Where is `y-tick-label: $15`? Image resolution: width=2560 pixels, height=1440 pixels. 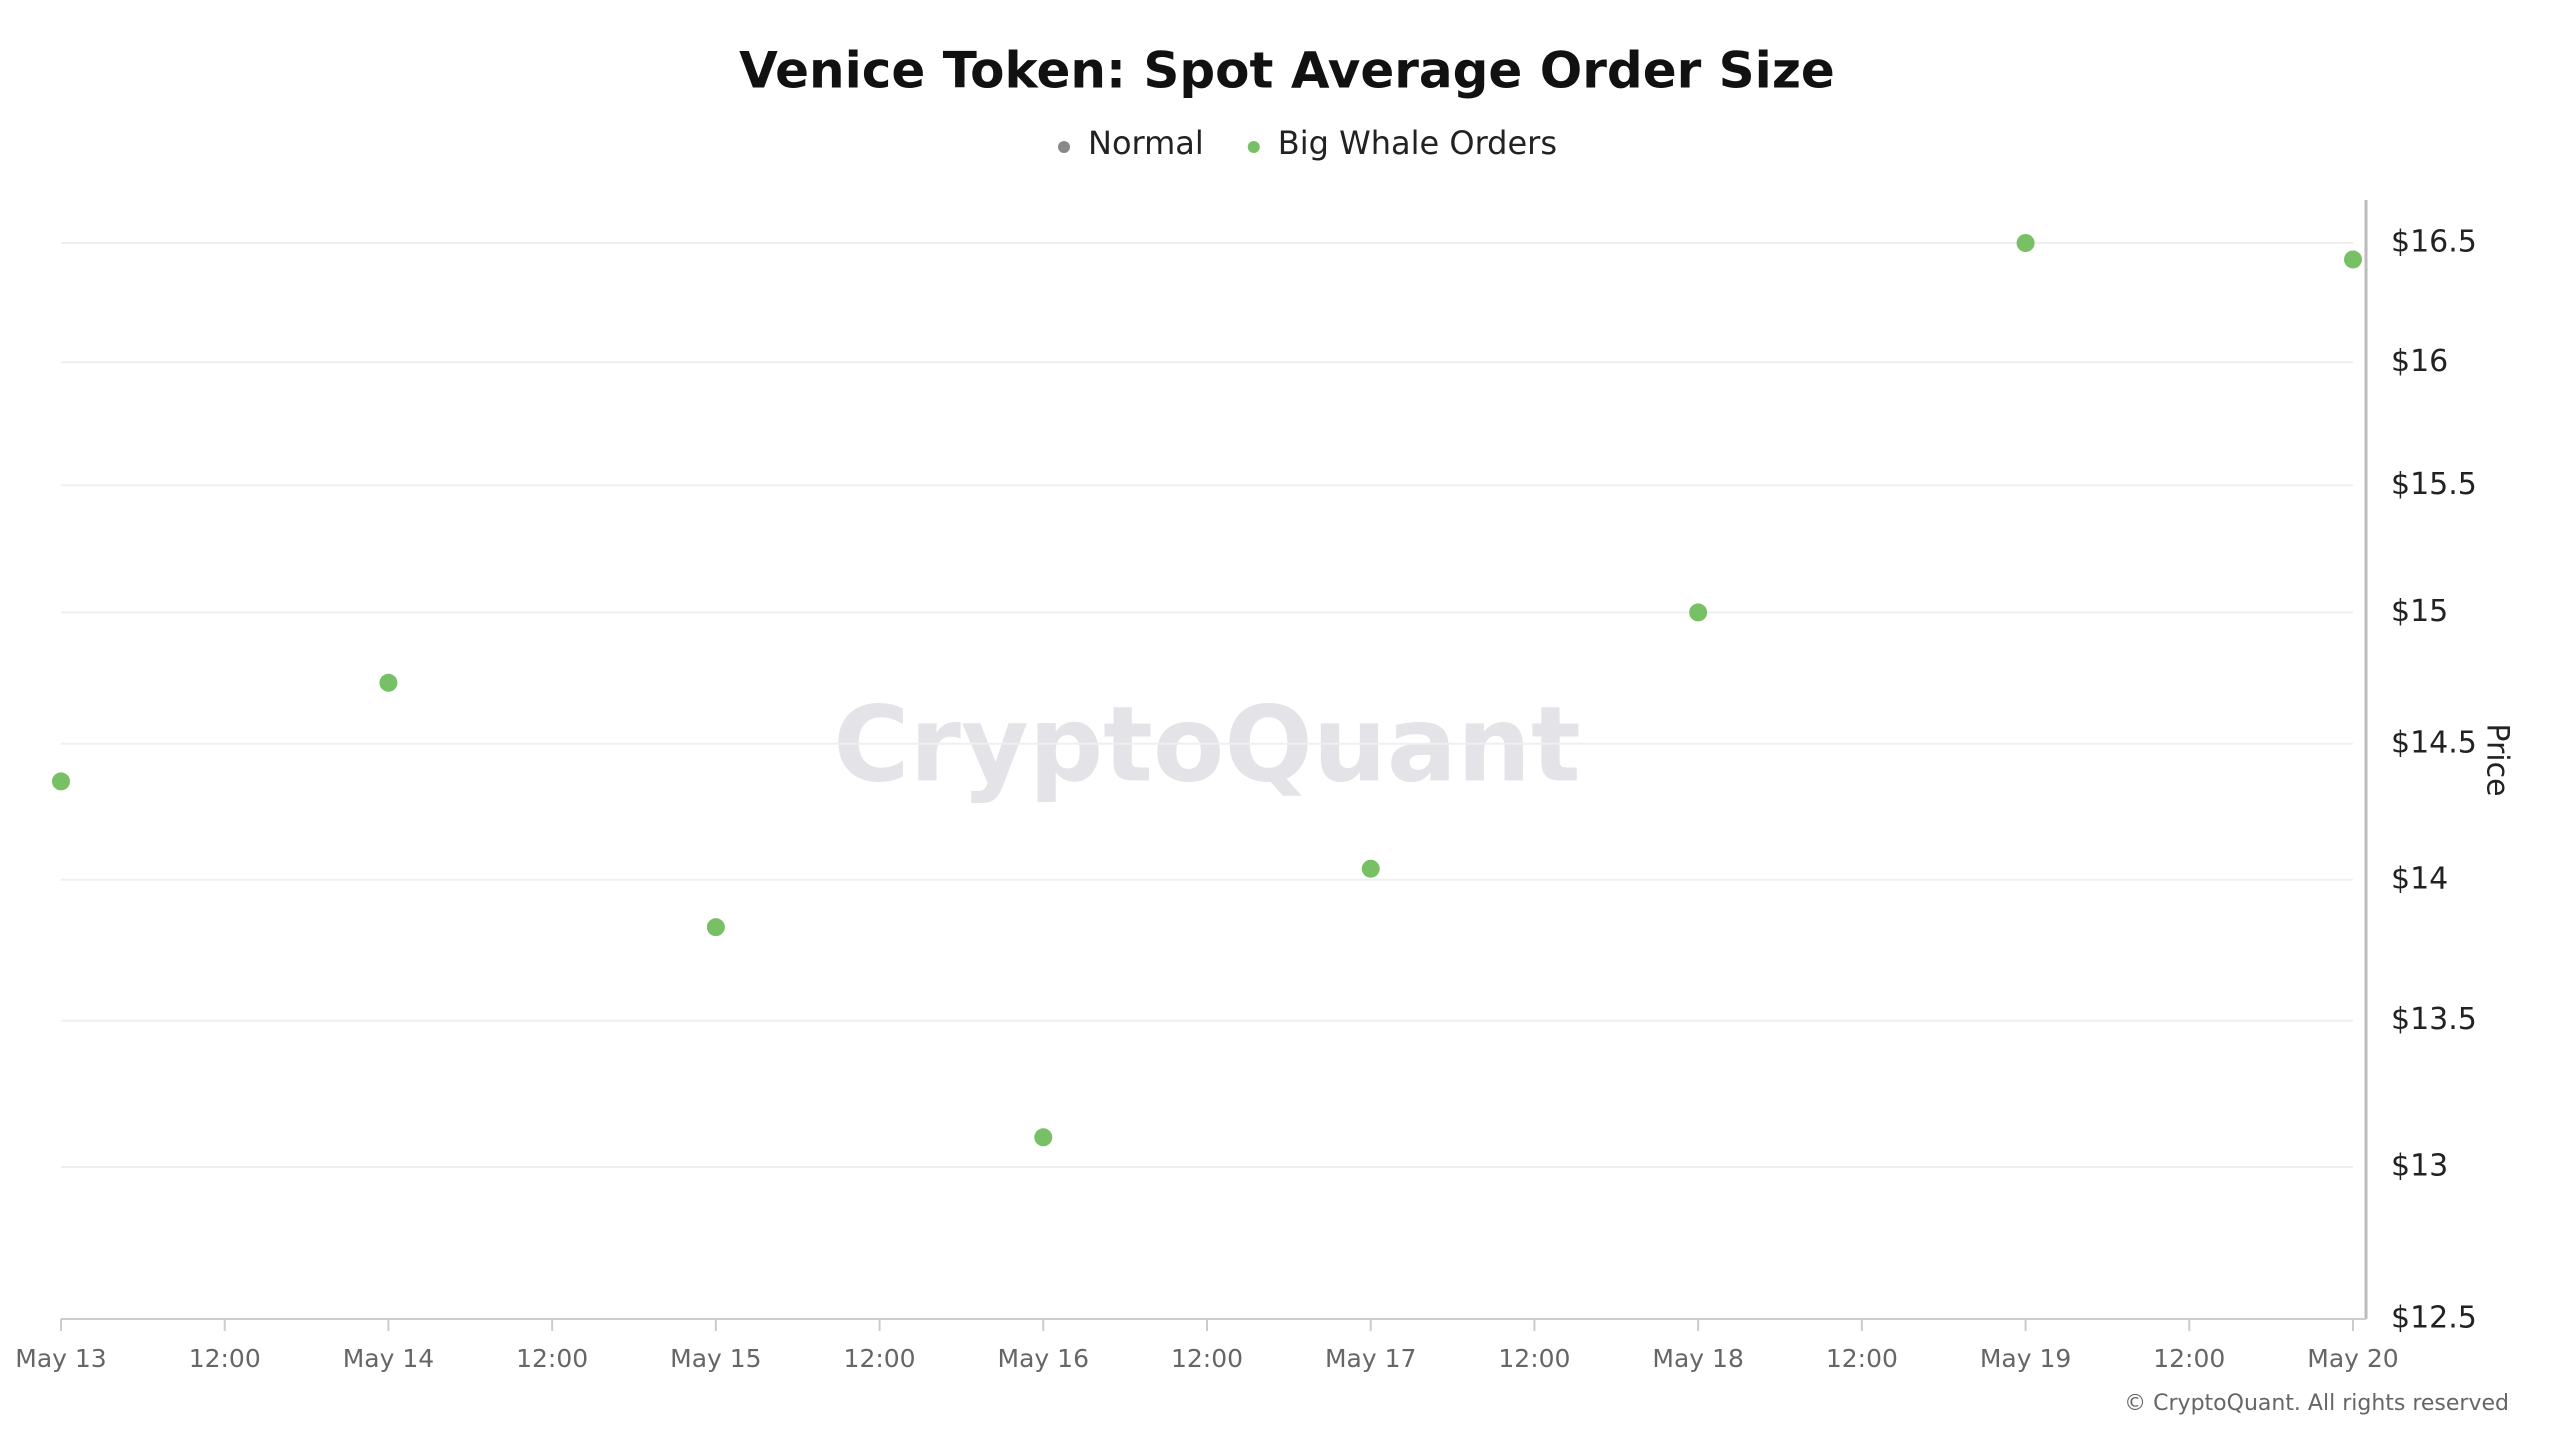
y-tick-label: $15 is located at coordinates (2419, 611).